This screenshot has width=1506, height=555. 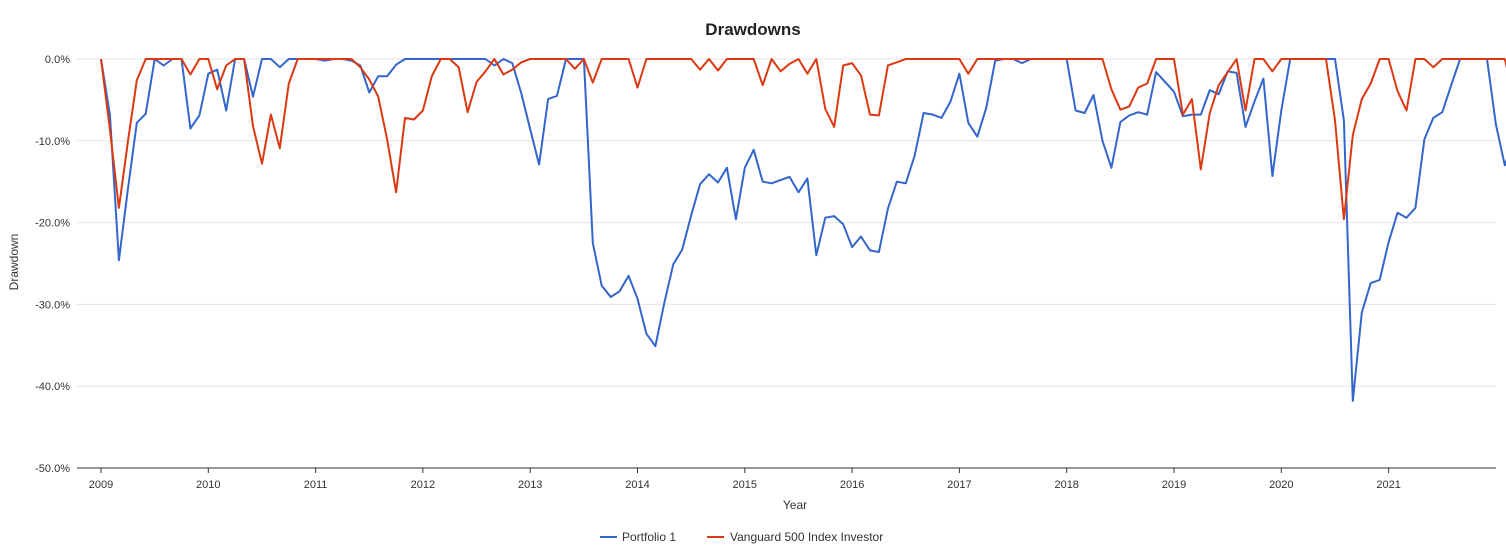 What do you see at coordinates (316, 485) in the screenshot?
I see `x-tick-label: 2011` at bounding box center [316, 485].